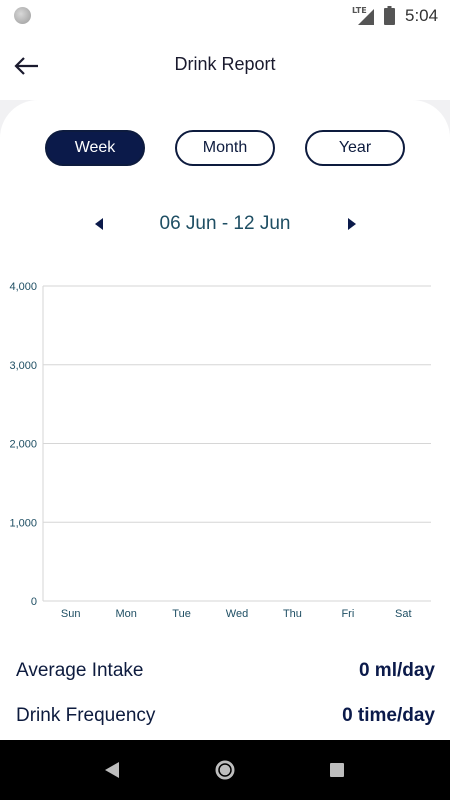  Describe the element at coordinates (23, 366) in the screenshot. I see `y-tick-label: 3,000` at that location.